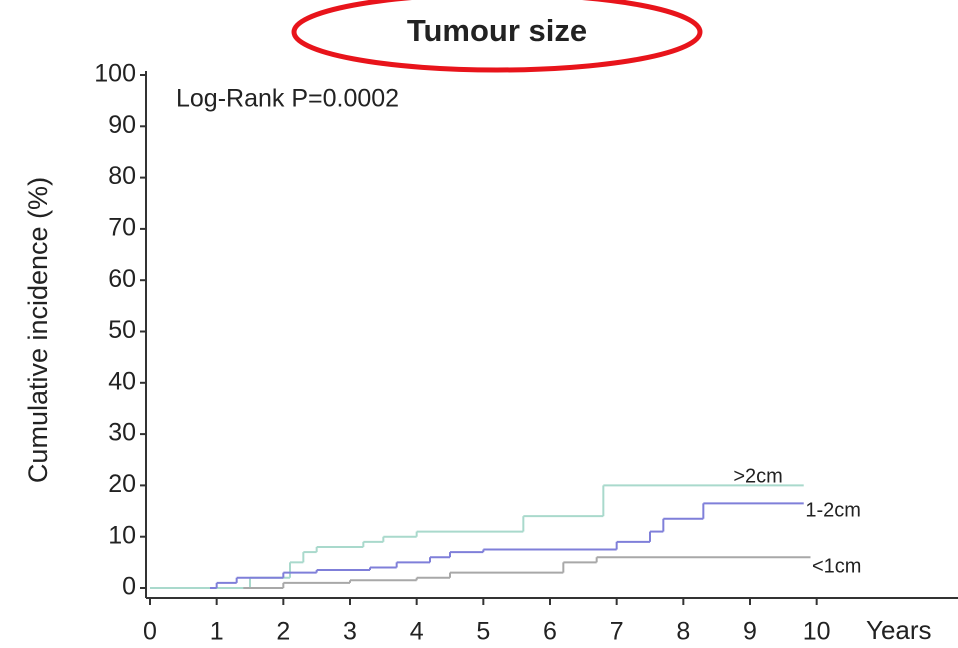 This screenshot has width=958, height=648. I want to click on y-tick-label: 60, so click(122, 279).